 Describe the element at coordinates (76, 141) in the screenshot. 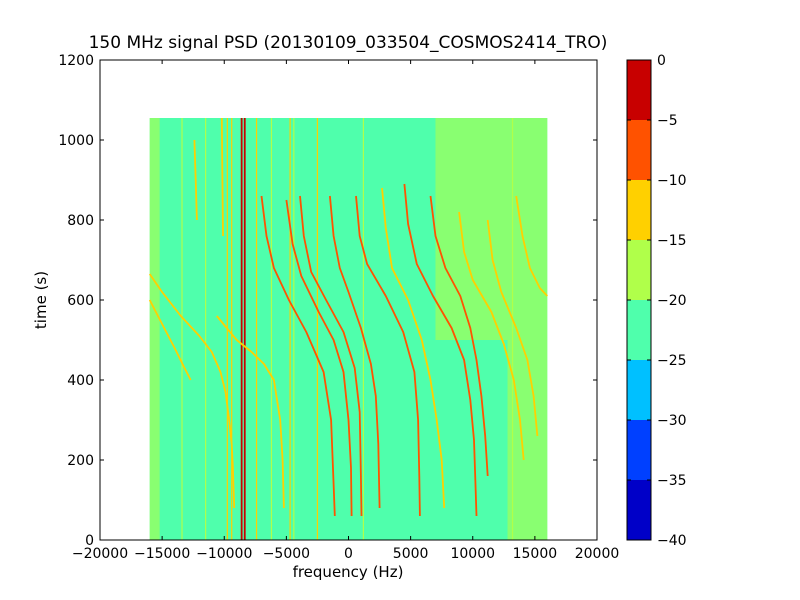

I see `y-tick-label: 1000` at that location.